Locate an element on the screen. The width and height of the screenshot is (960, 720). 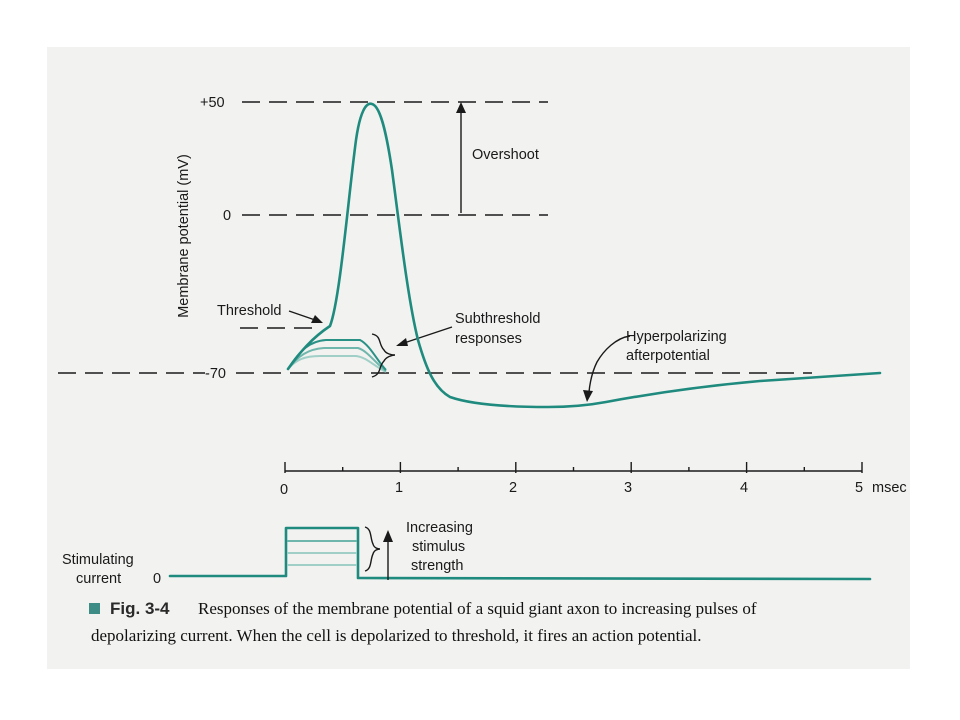
tick-plus50: +50 is located at coordinates (212, 103).